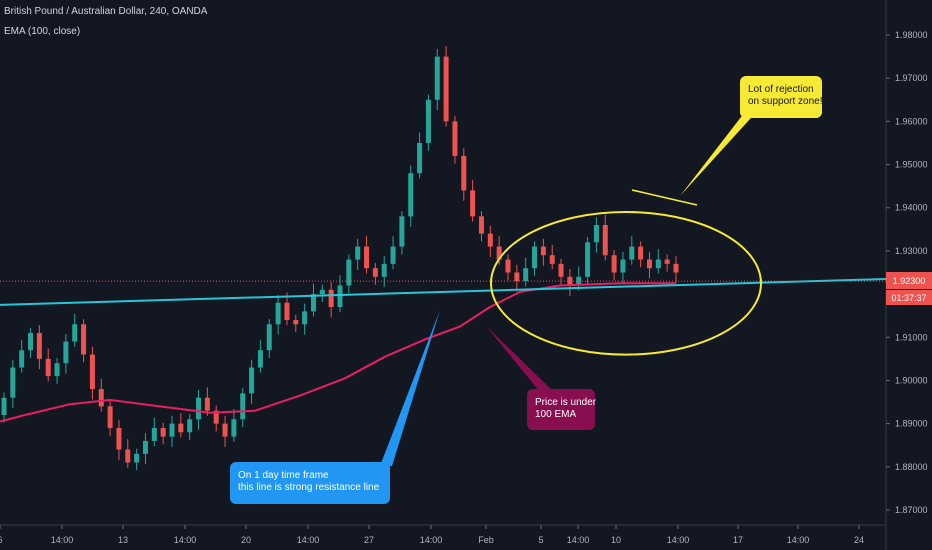 The height and width of the screenshot is (550, 932). Describe the element at coordinates (911, 251) in the screenshot. I see `price-tick-label: 1.93000` at that location.